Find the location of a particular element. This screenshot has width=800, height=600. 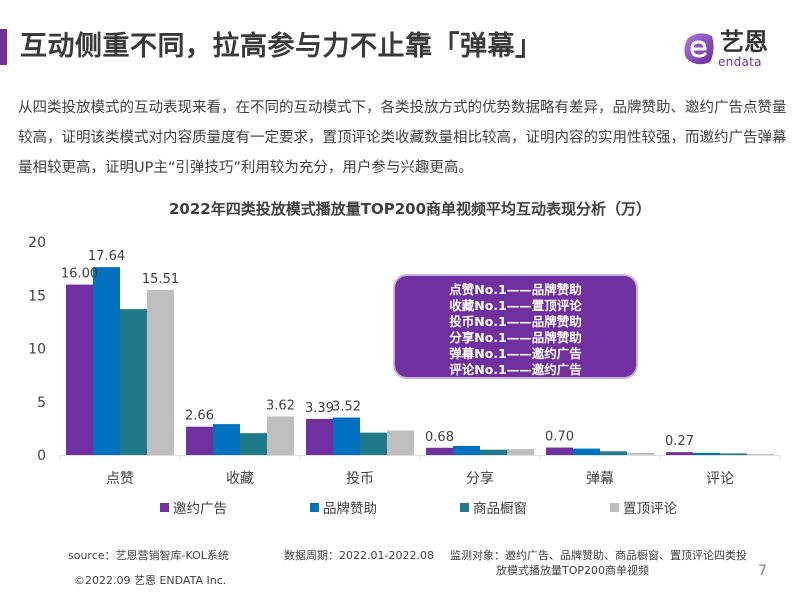

data-label: 0.70 is located at coordinates (559, 437).